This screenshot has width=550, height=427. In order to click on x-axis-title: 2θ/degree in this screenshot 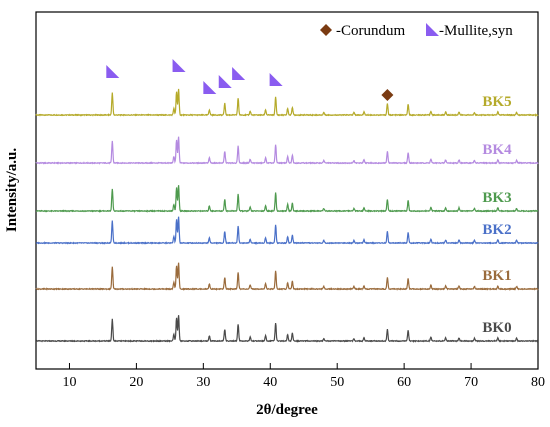, I will do `click(287, 410)`.